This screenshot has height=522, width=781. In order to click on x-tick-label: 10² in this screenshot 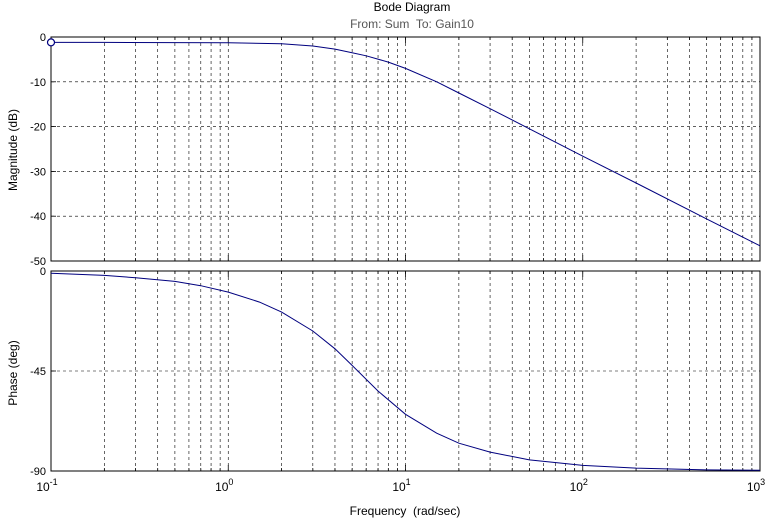, I will do `click(579, 485)`.